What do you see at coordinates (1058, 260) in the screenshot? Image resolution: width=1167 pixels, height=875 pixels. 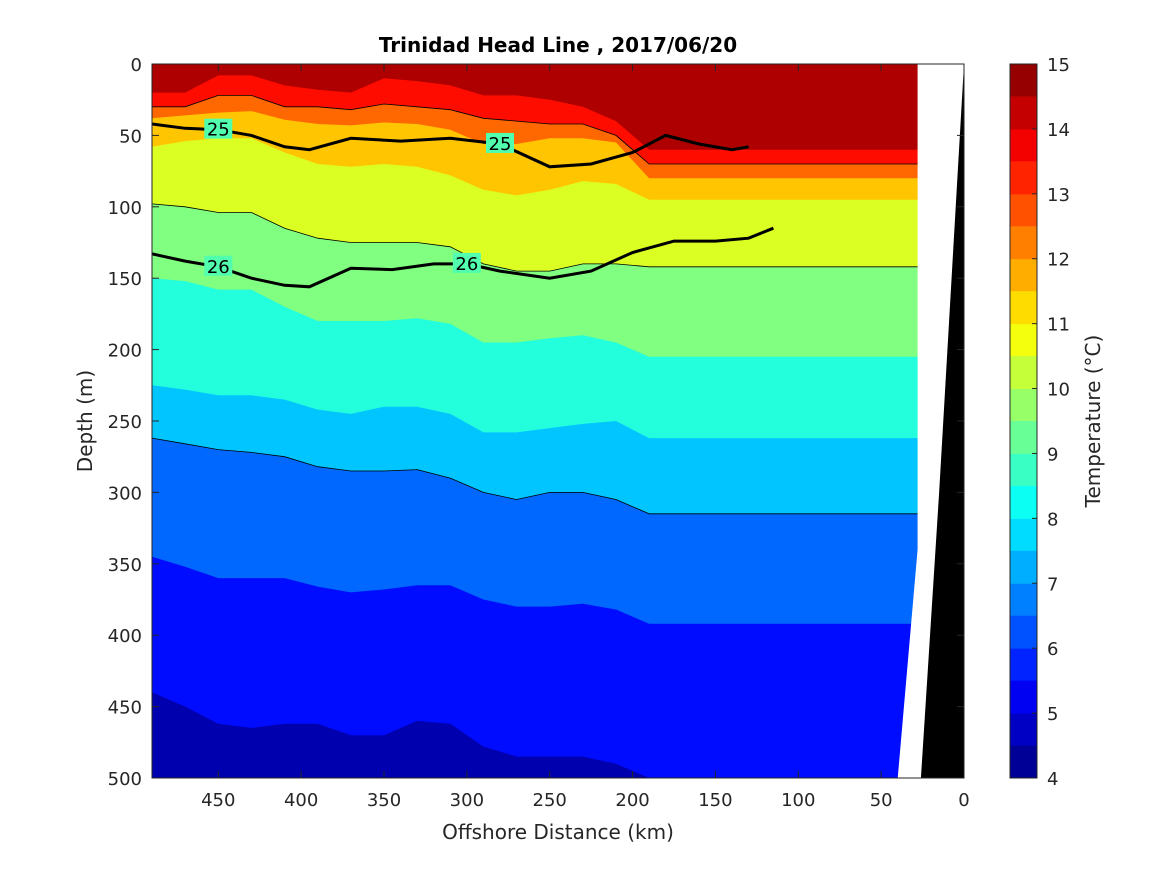 I see `colorbar-tick-label: 12` at bounding box center [1058, 260].